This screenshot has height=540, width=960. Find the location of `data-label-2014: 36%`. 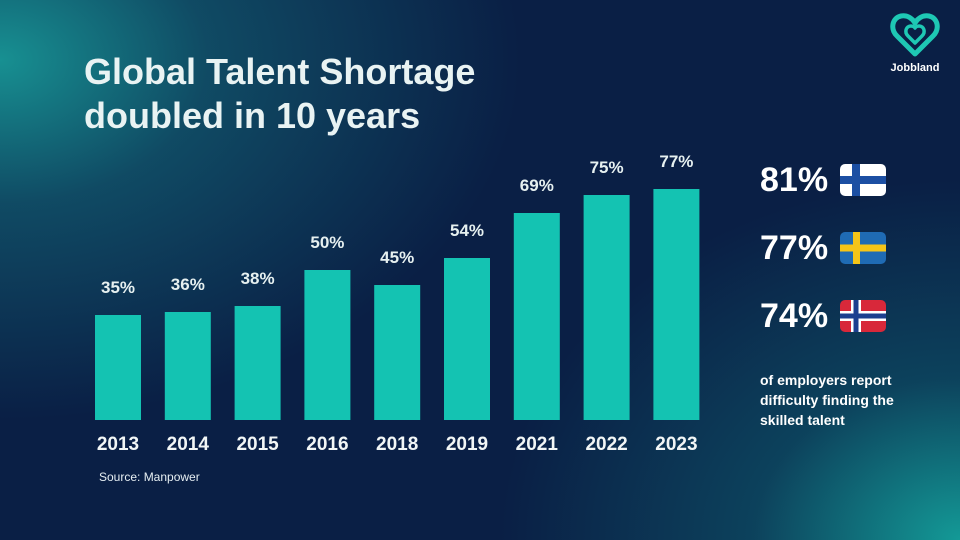

data-label-2014: 36% is located at coordinates (188, 284).